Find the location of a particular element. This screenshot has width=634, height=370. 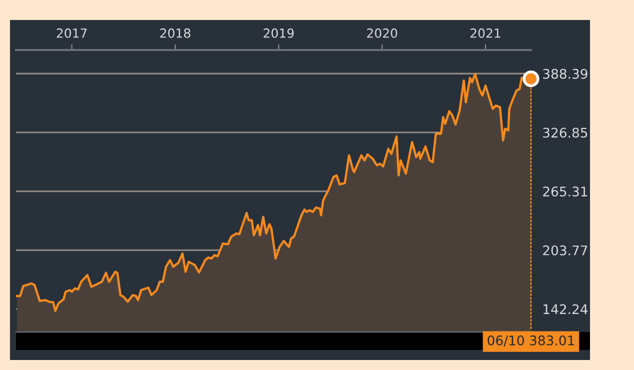

y-tick-label: 203.77 is located at coordinates (565, 250).